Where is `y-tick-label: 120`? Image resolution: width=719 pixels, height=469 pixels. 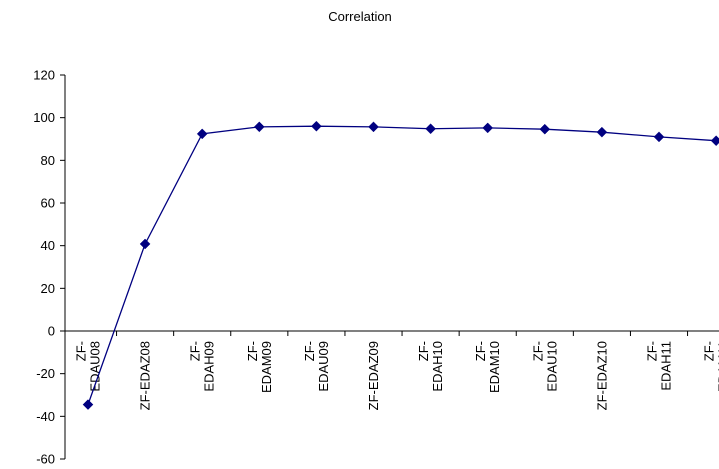
y-tick-label: 120 is located at coordinates (44, 75).